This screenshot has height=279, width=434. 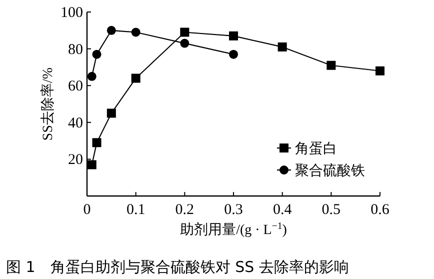 What do you see at coordinates (184, 210) in the screenshot?
I see `x-tick-label: 0.2` at bounding box center [184, 210].